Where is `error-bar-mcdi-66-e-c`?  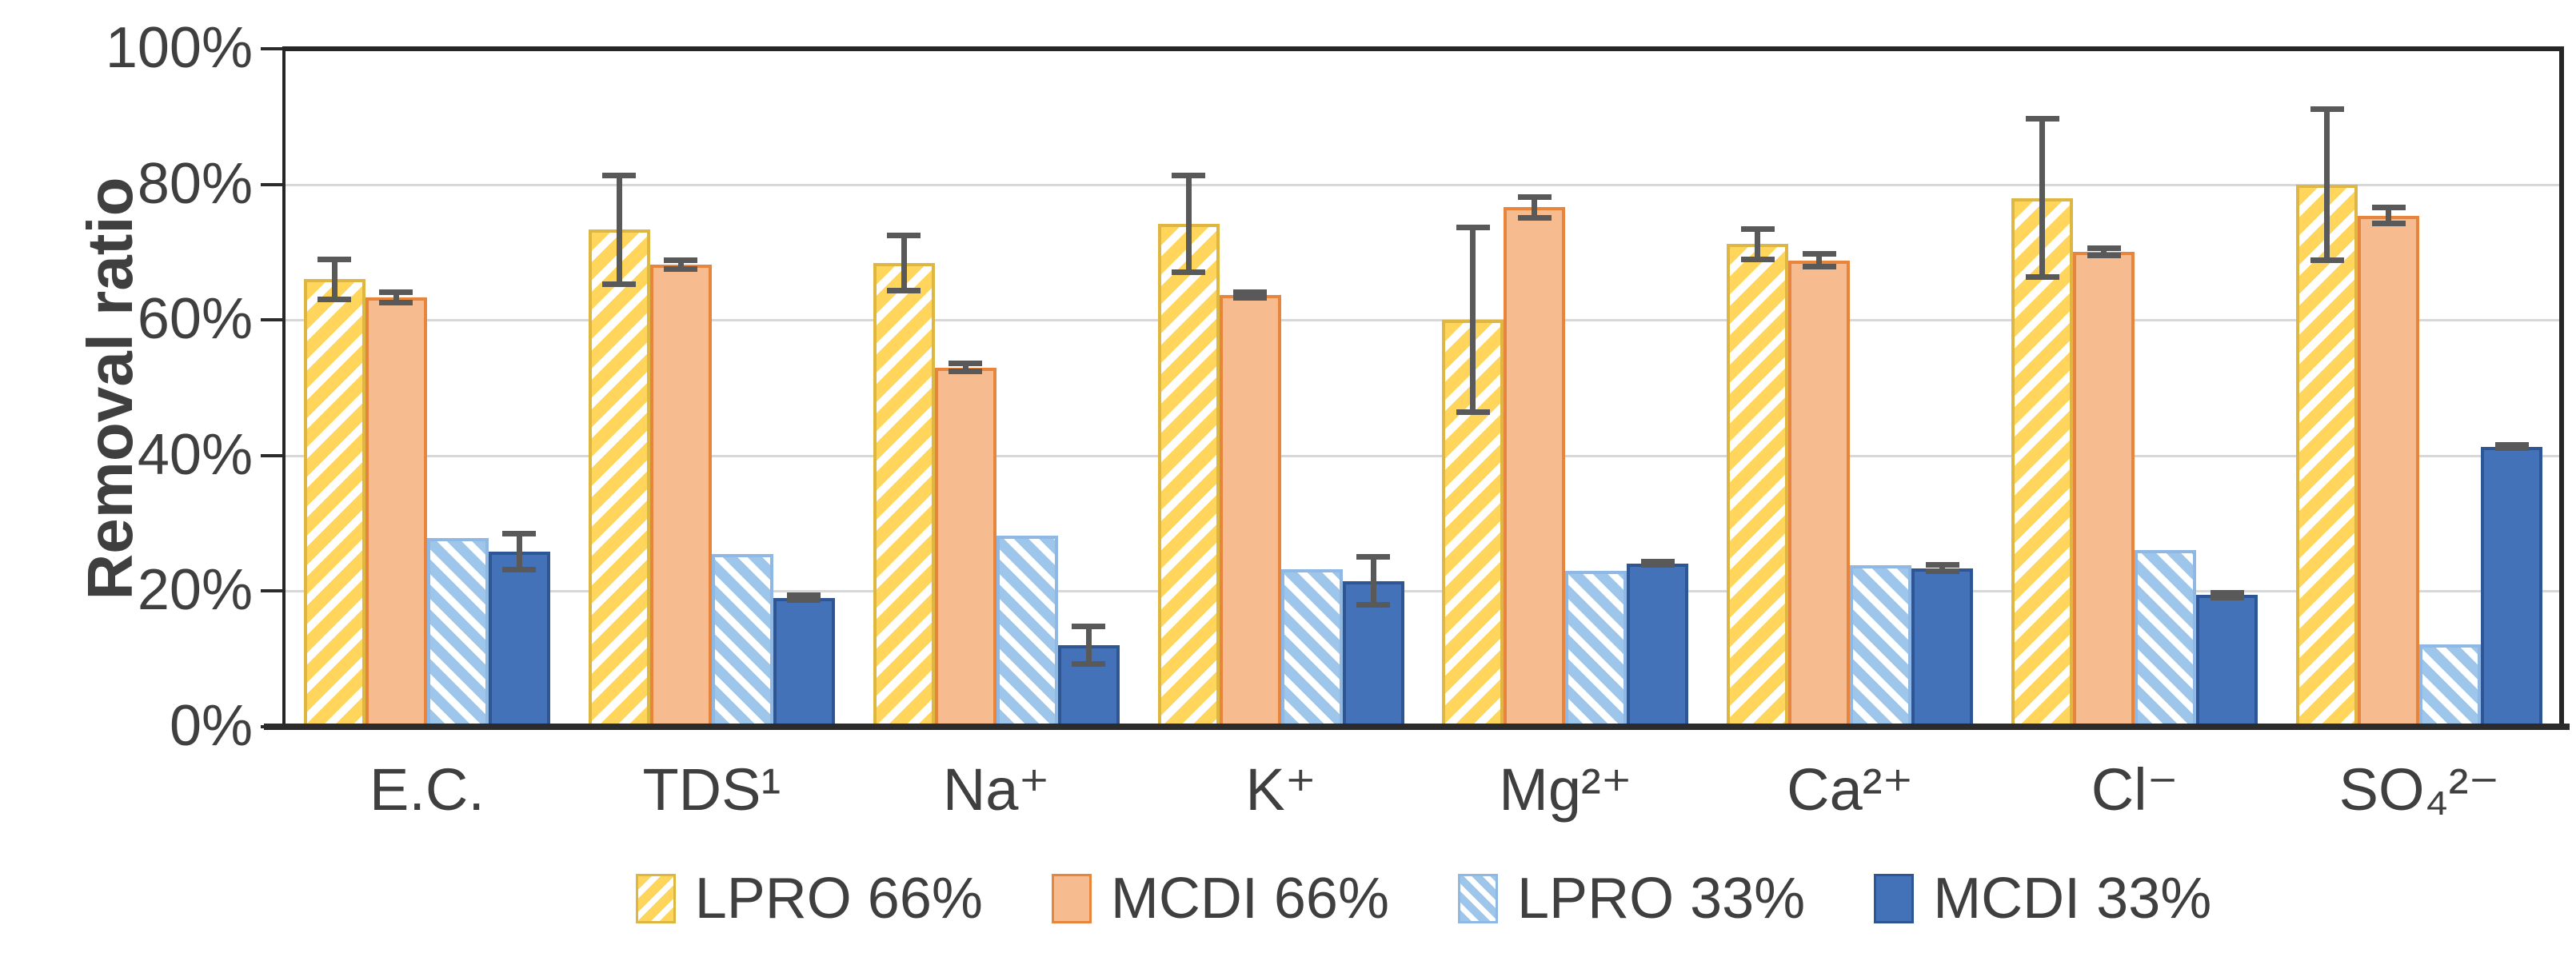
error-bar-mcdi-66-e-c is located at coordinates (396, 297).